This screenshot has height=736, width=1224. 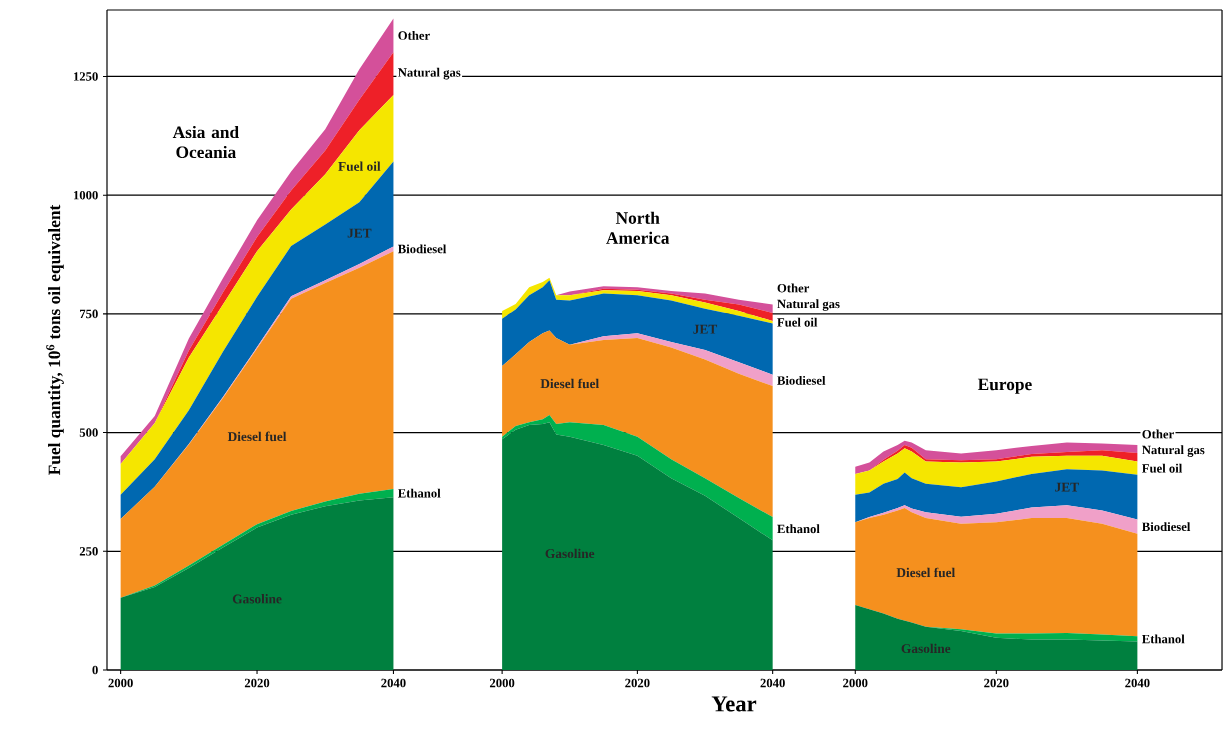 What do you see at coordinates (88, 551) in the screenshot?
I see `y-tick-label: 250` at bounding box center [88, 551].